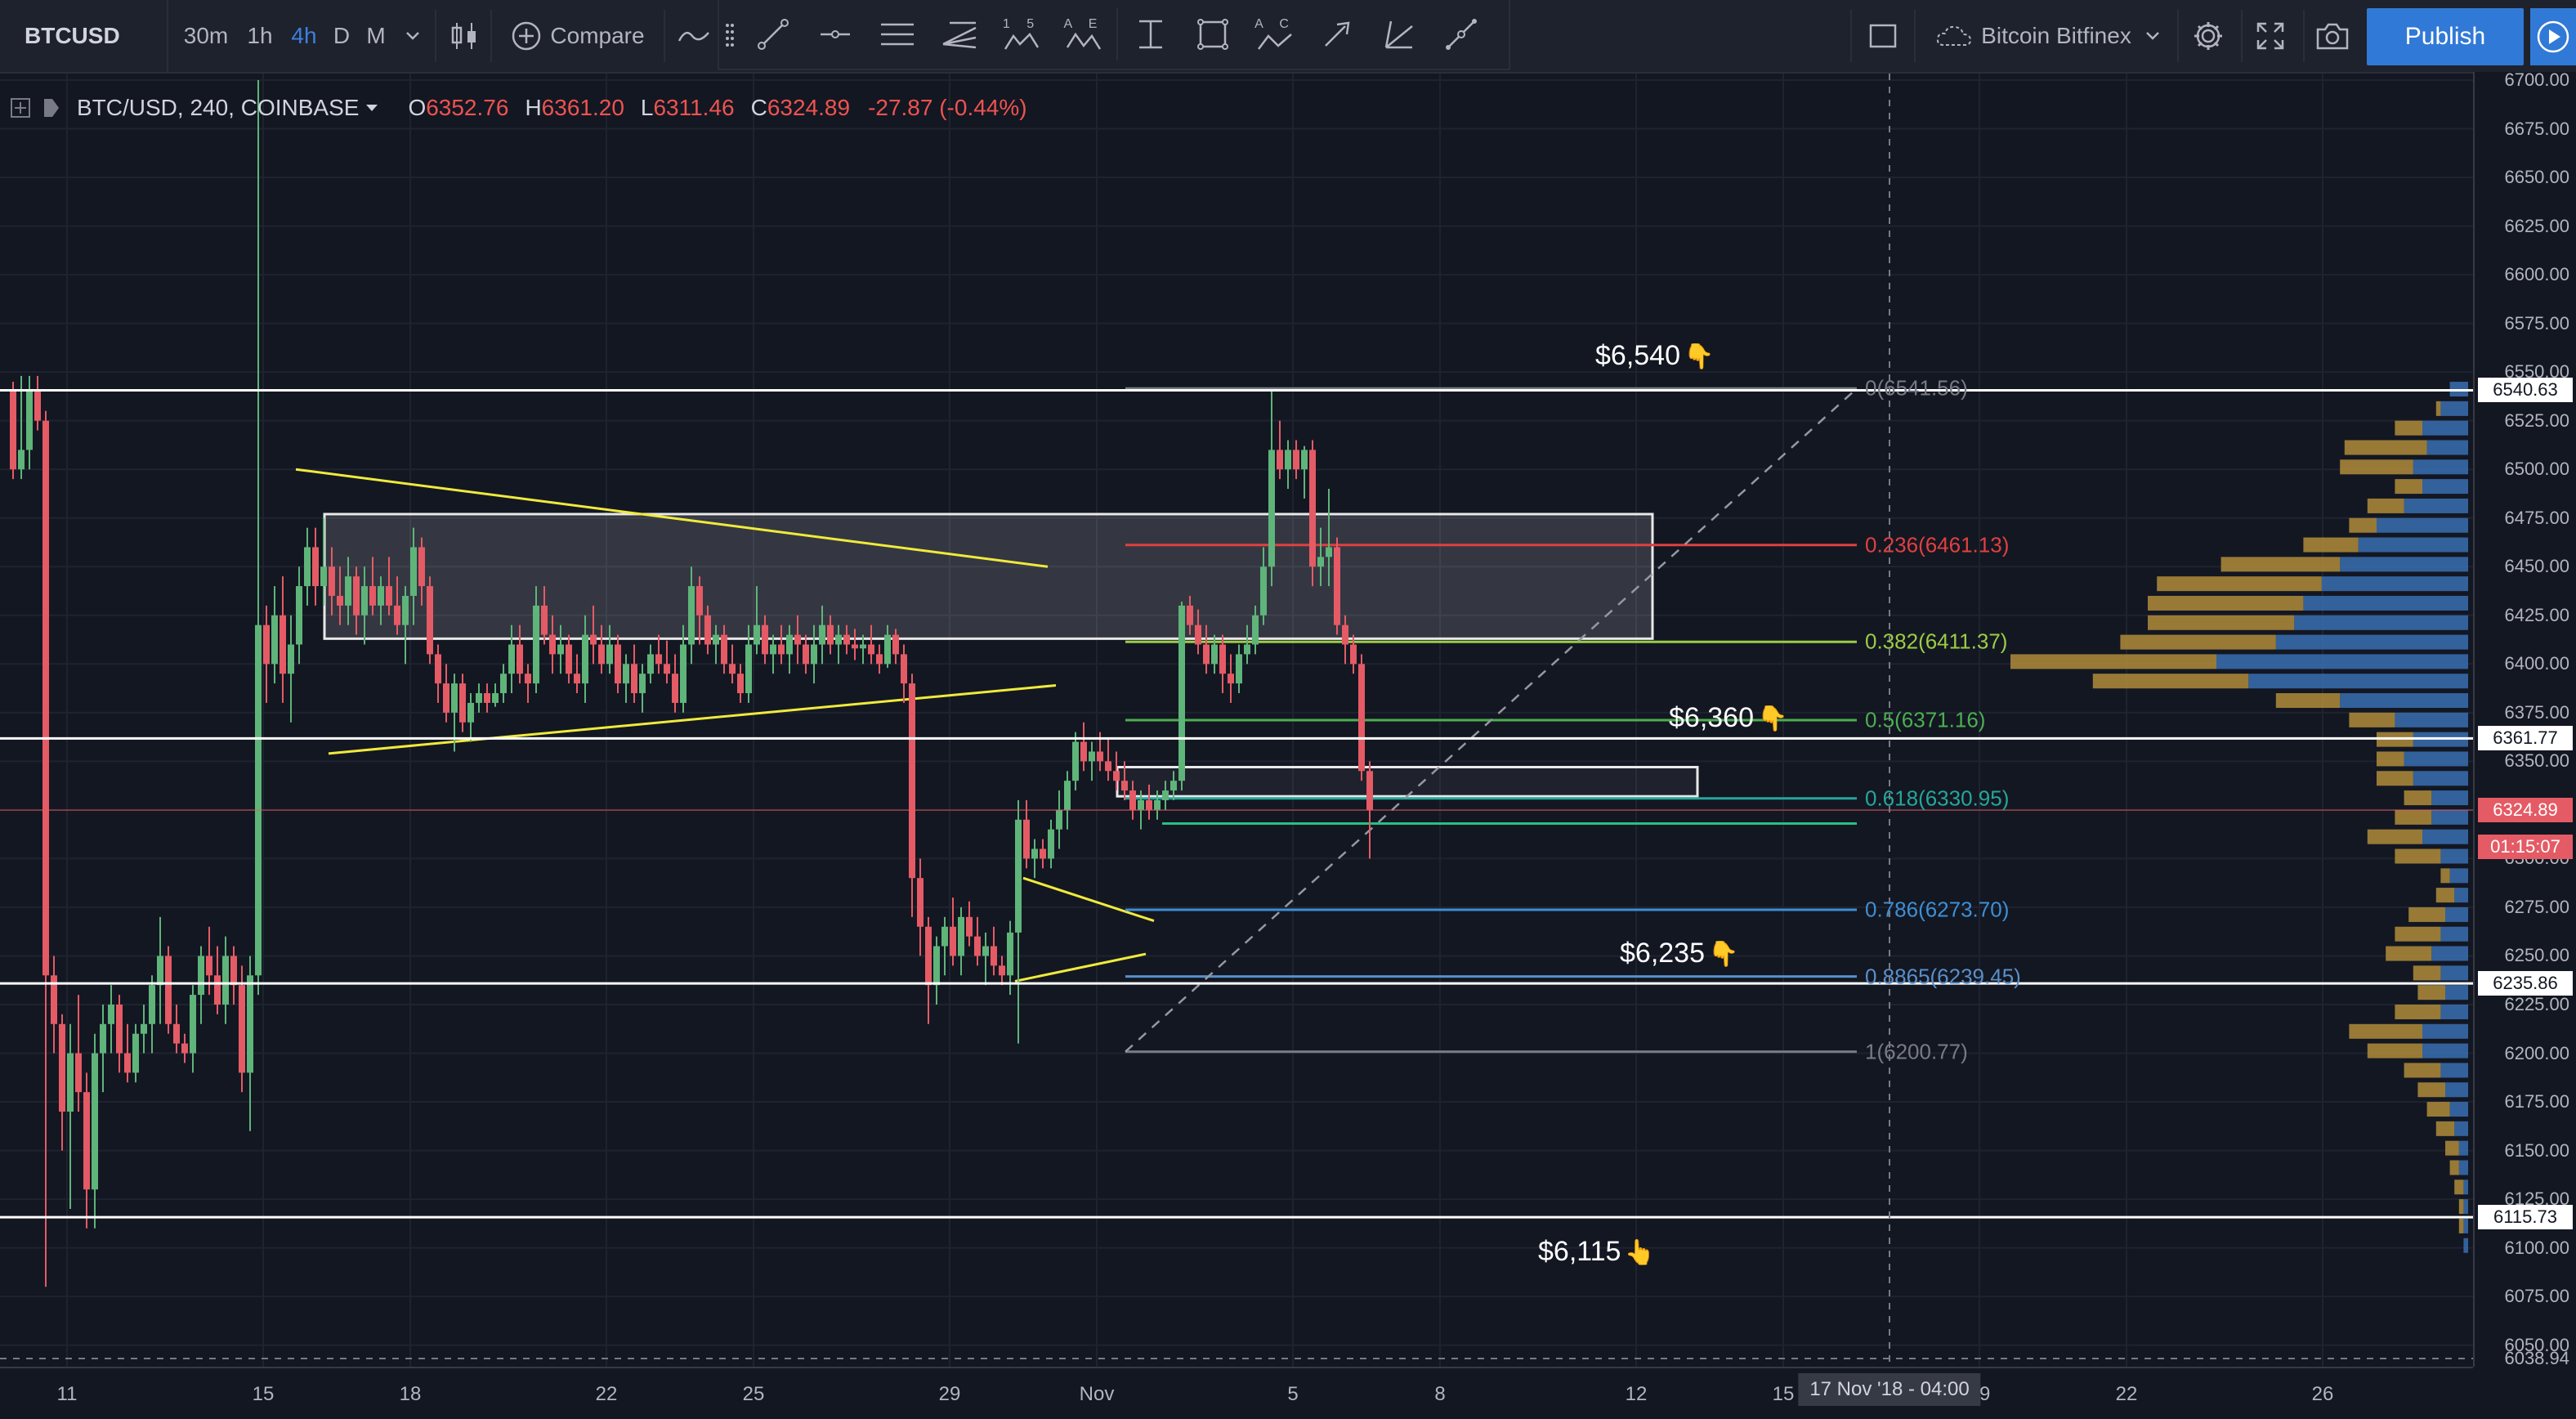  I want to click on indicators-button, so click(693, 36).